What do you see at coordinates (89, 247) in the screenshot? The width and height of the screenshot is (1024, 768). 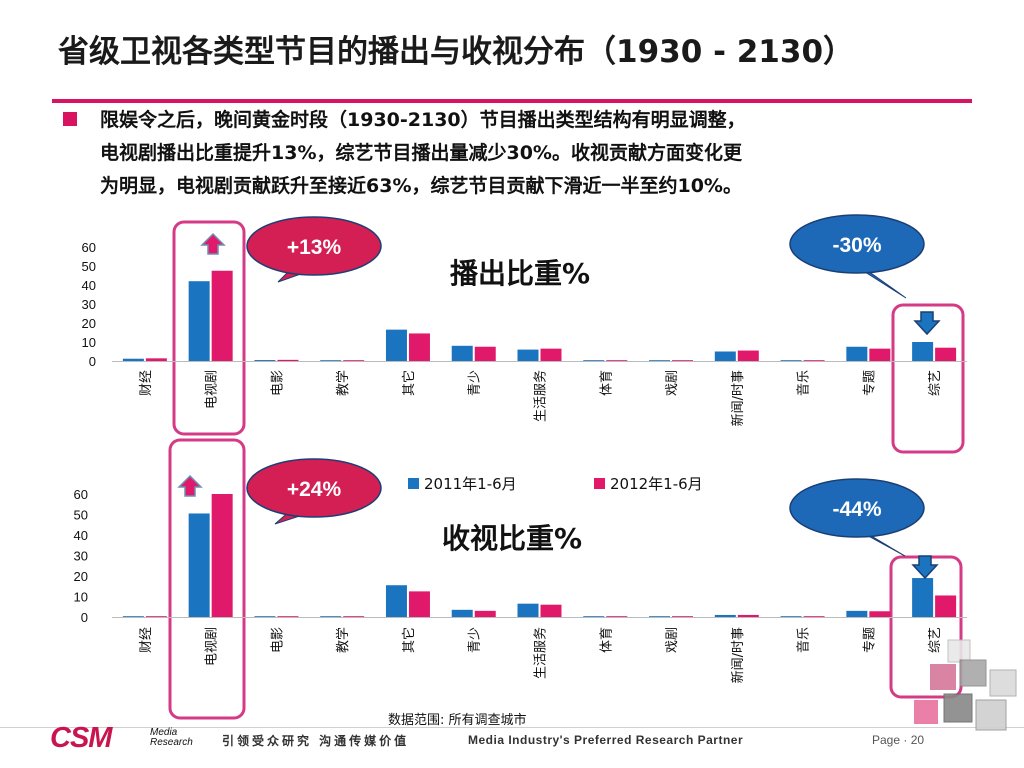 I see `y-tick-label: 60` at bounding box center [89, 247].